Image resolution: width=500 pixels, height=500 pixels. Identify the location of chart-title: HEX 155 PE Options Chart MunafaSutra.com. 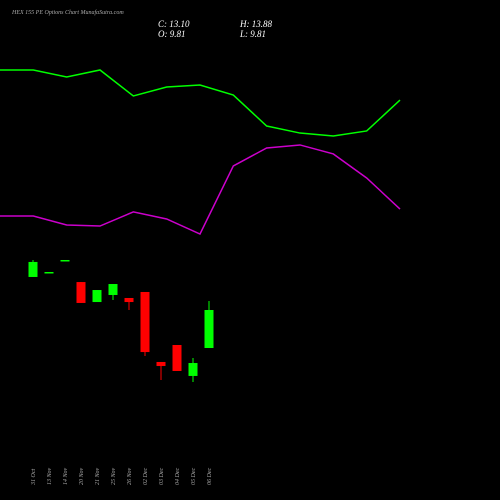
(67, 12).